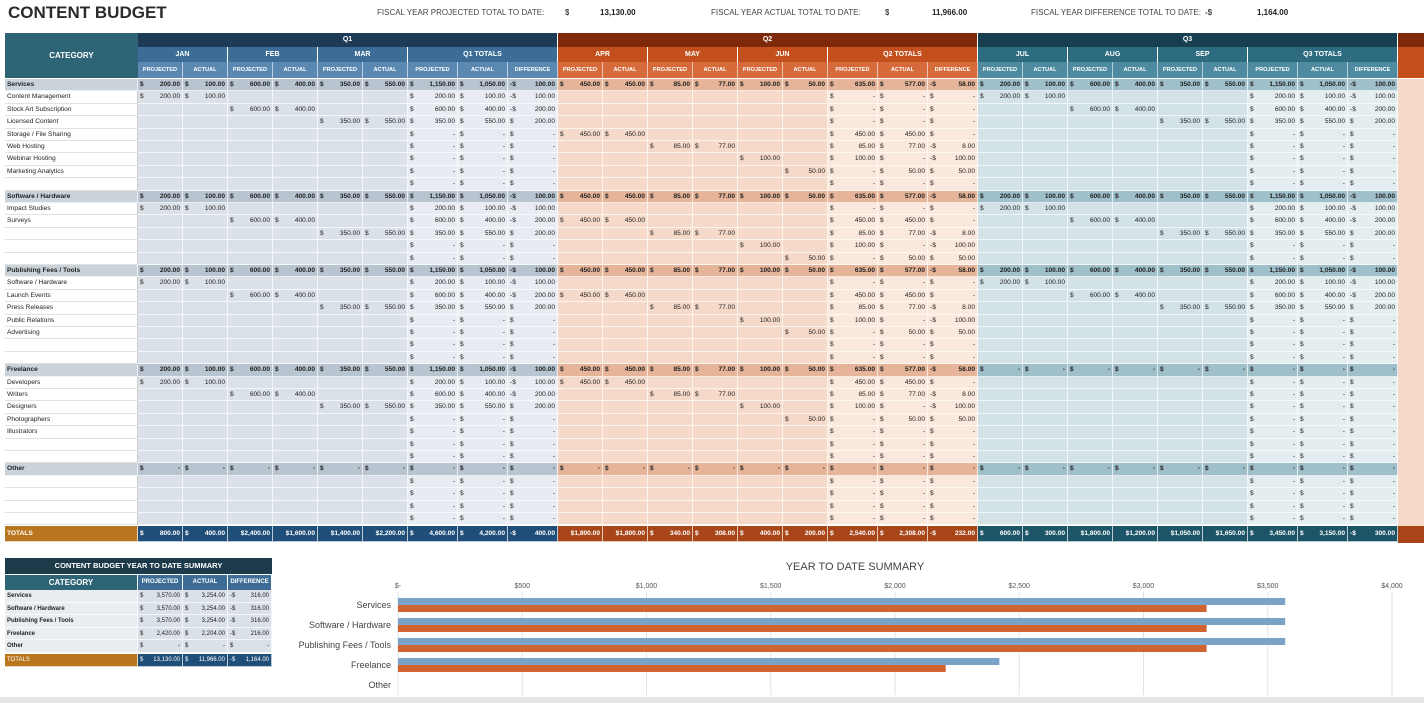 This screenshot has width=1424, height=703. I want to click on cell: -$ 8.00, so click(953, 234).